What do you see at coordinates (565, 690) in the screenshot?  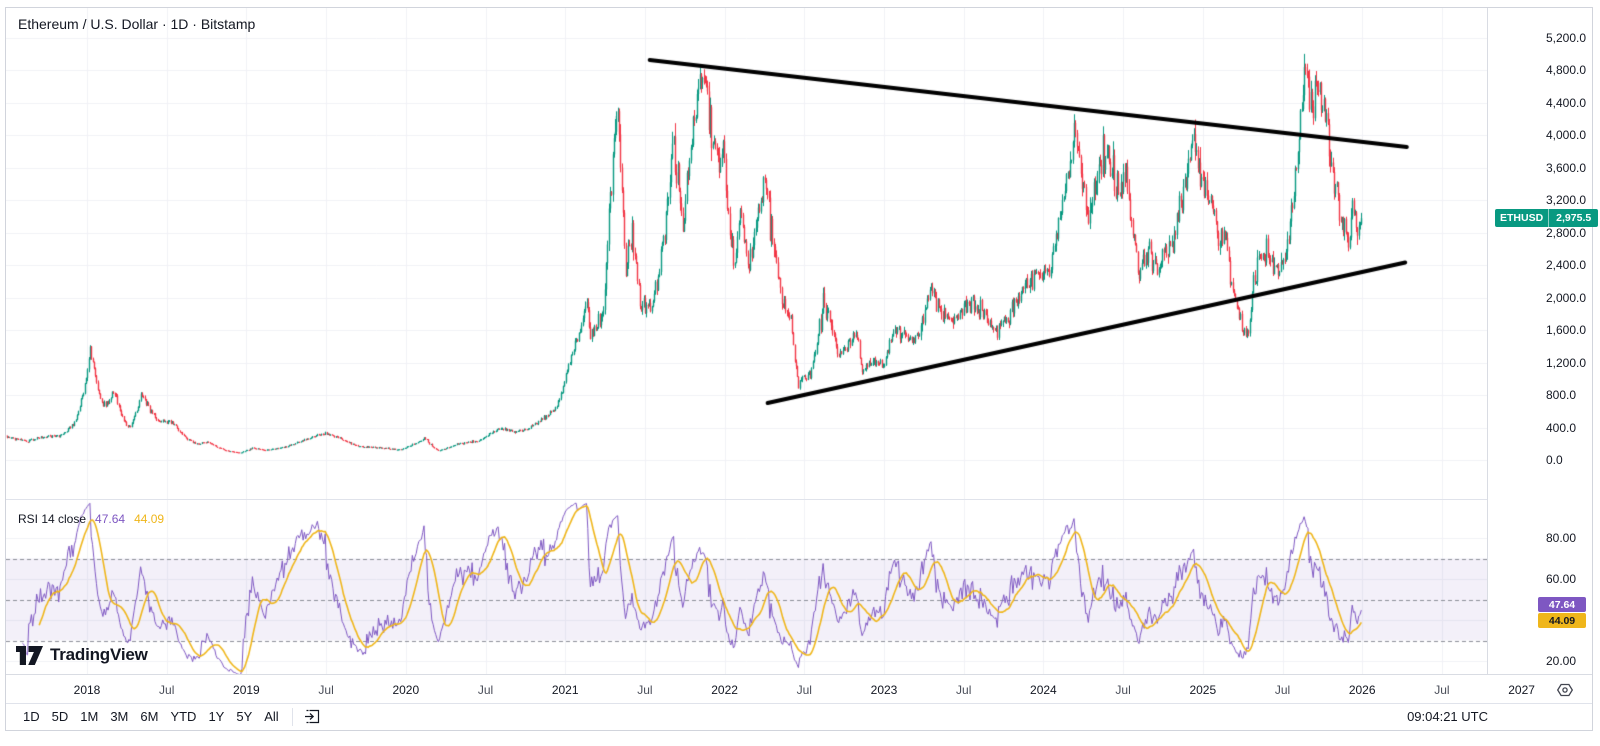 I see `time-tick: 2021` at bounding box center [565, 690].